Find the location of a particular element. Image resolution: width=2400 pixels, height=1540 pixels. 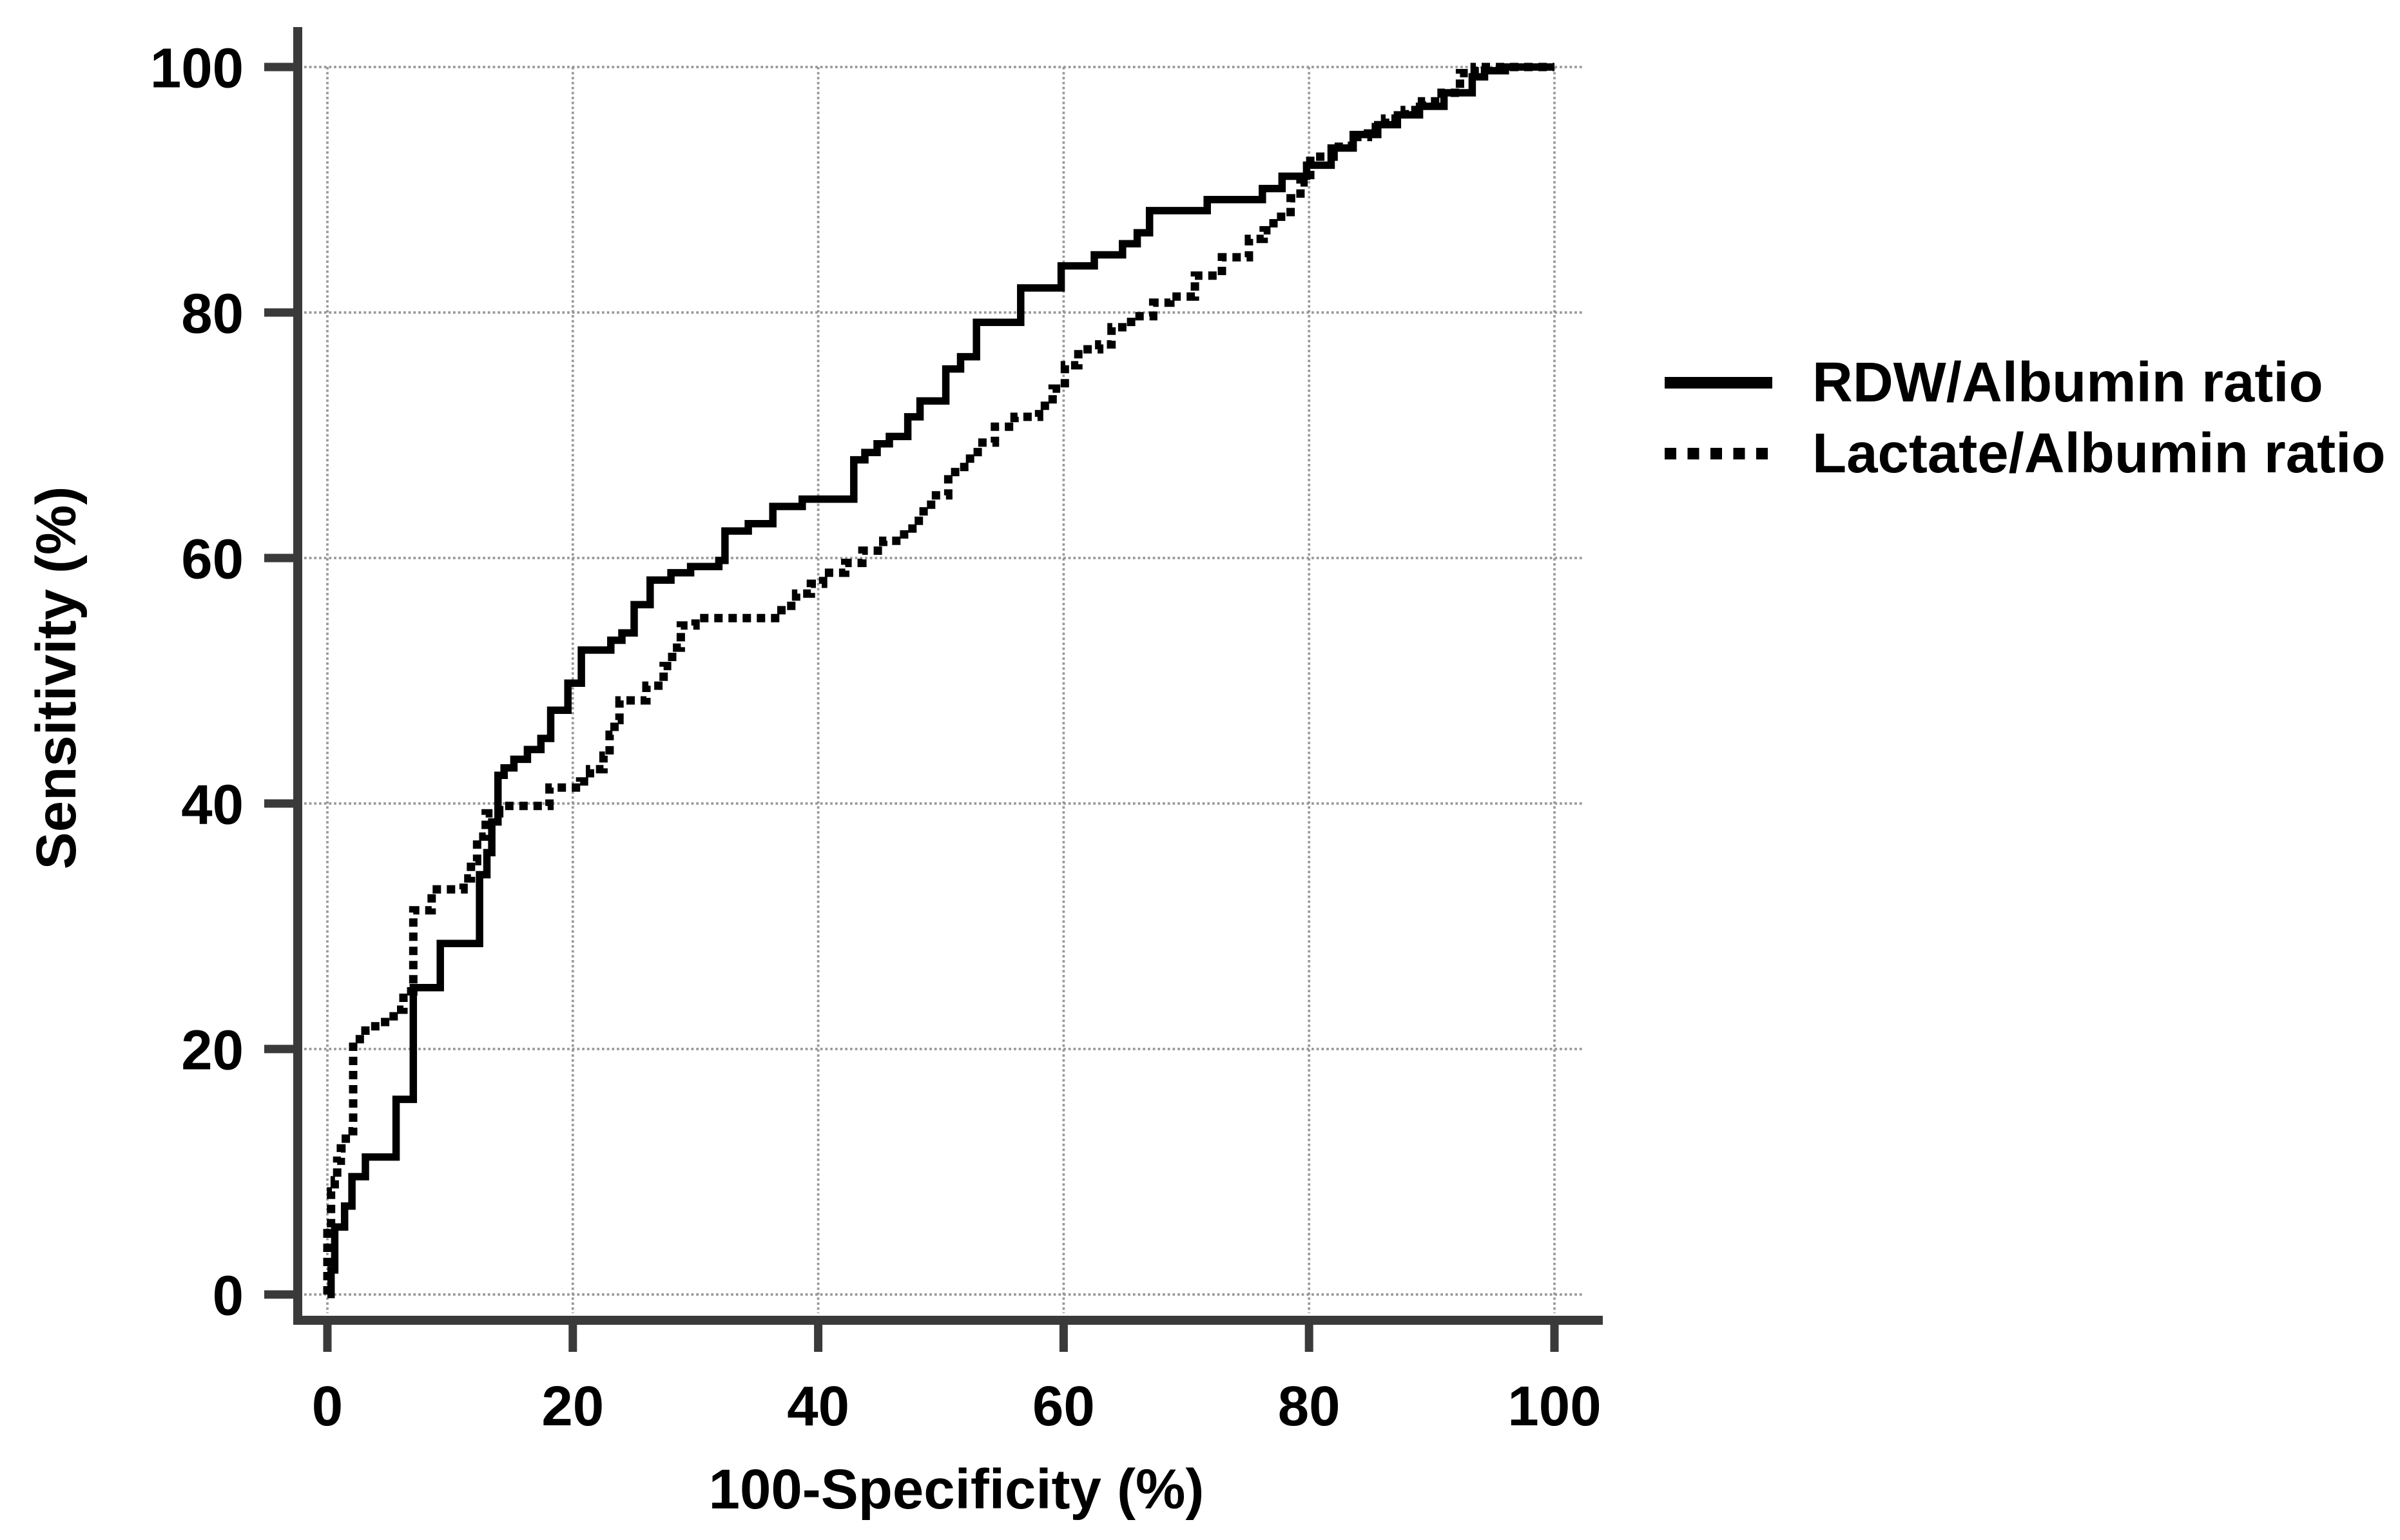

x-tick-label: 100 is located at coordinates (1554, 1406).